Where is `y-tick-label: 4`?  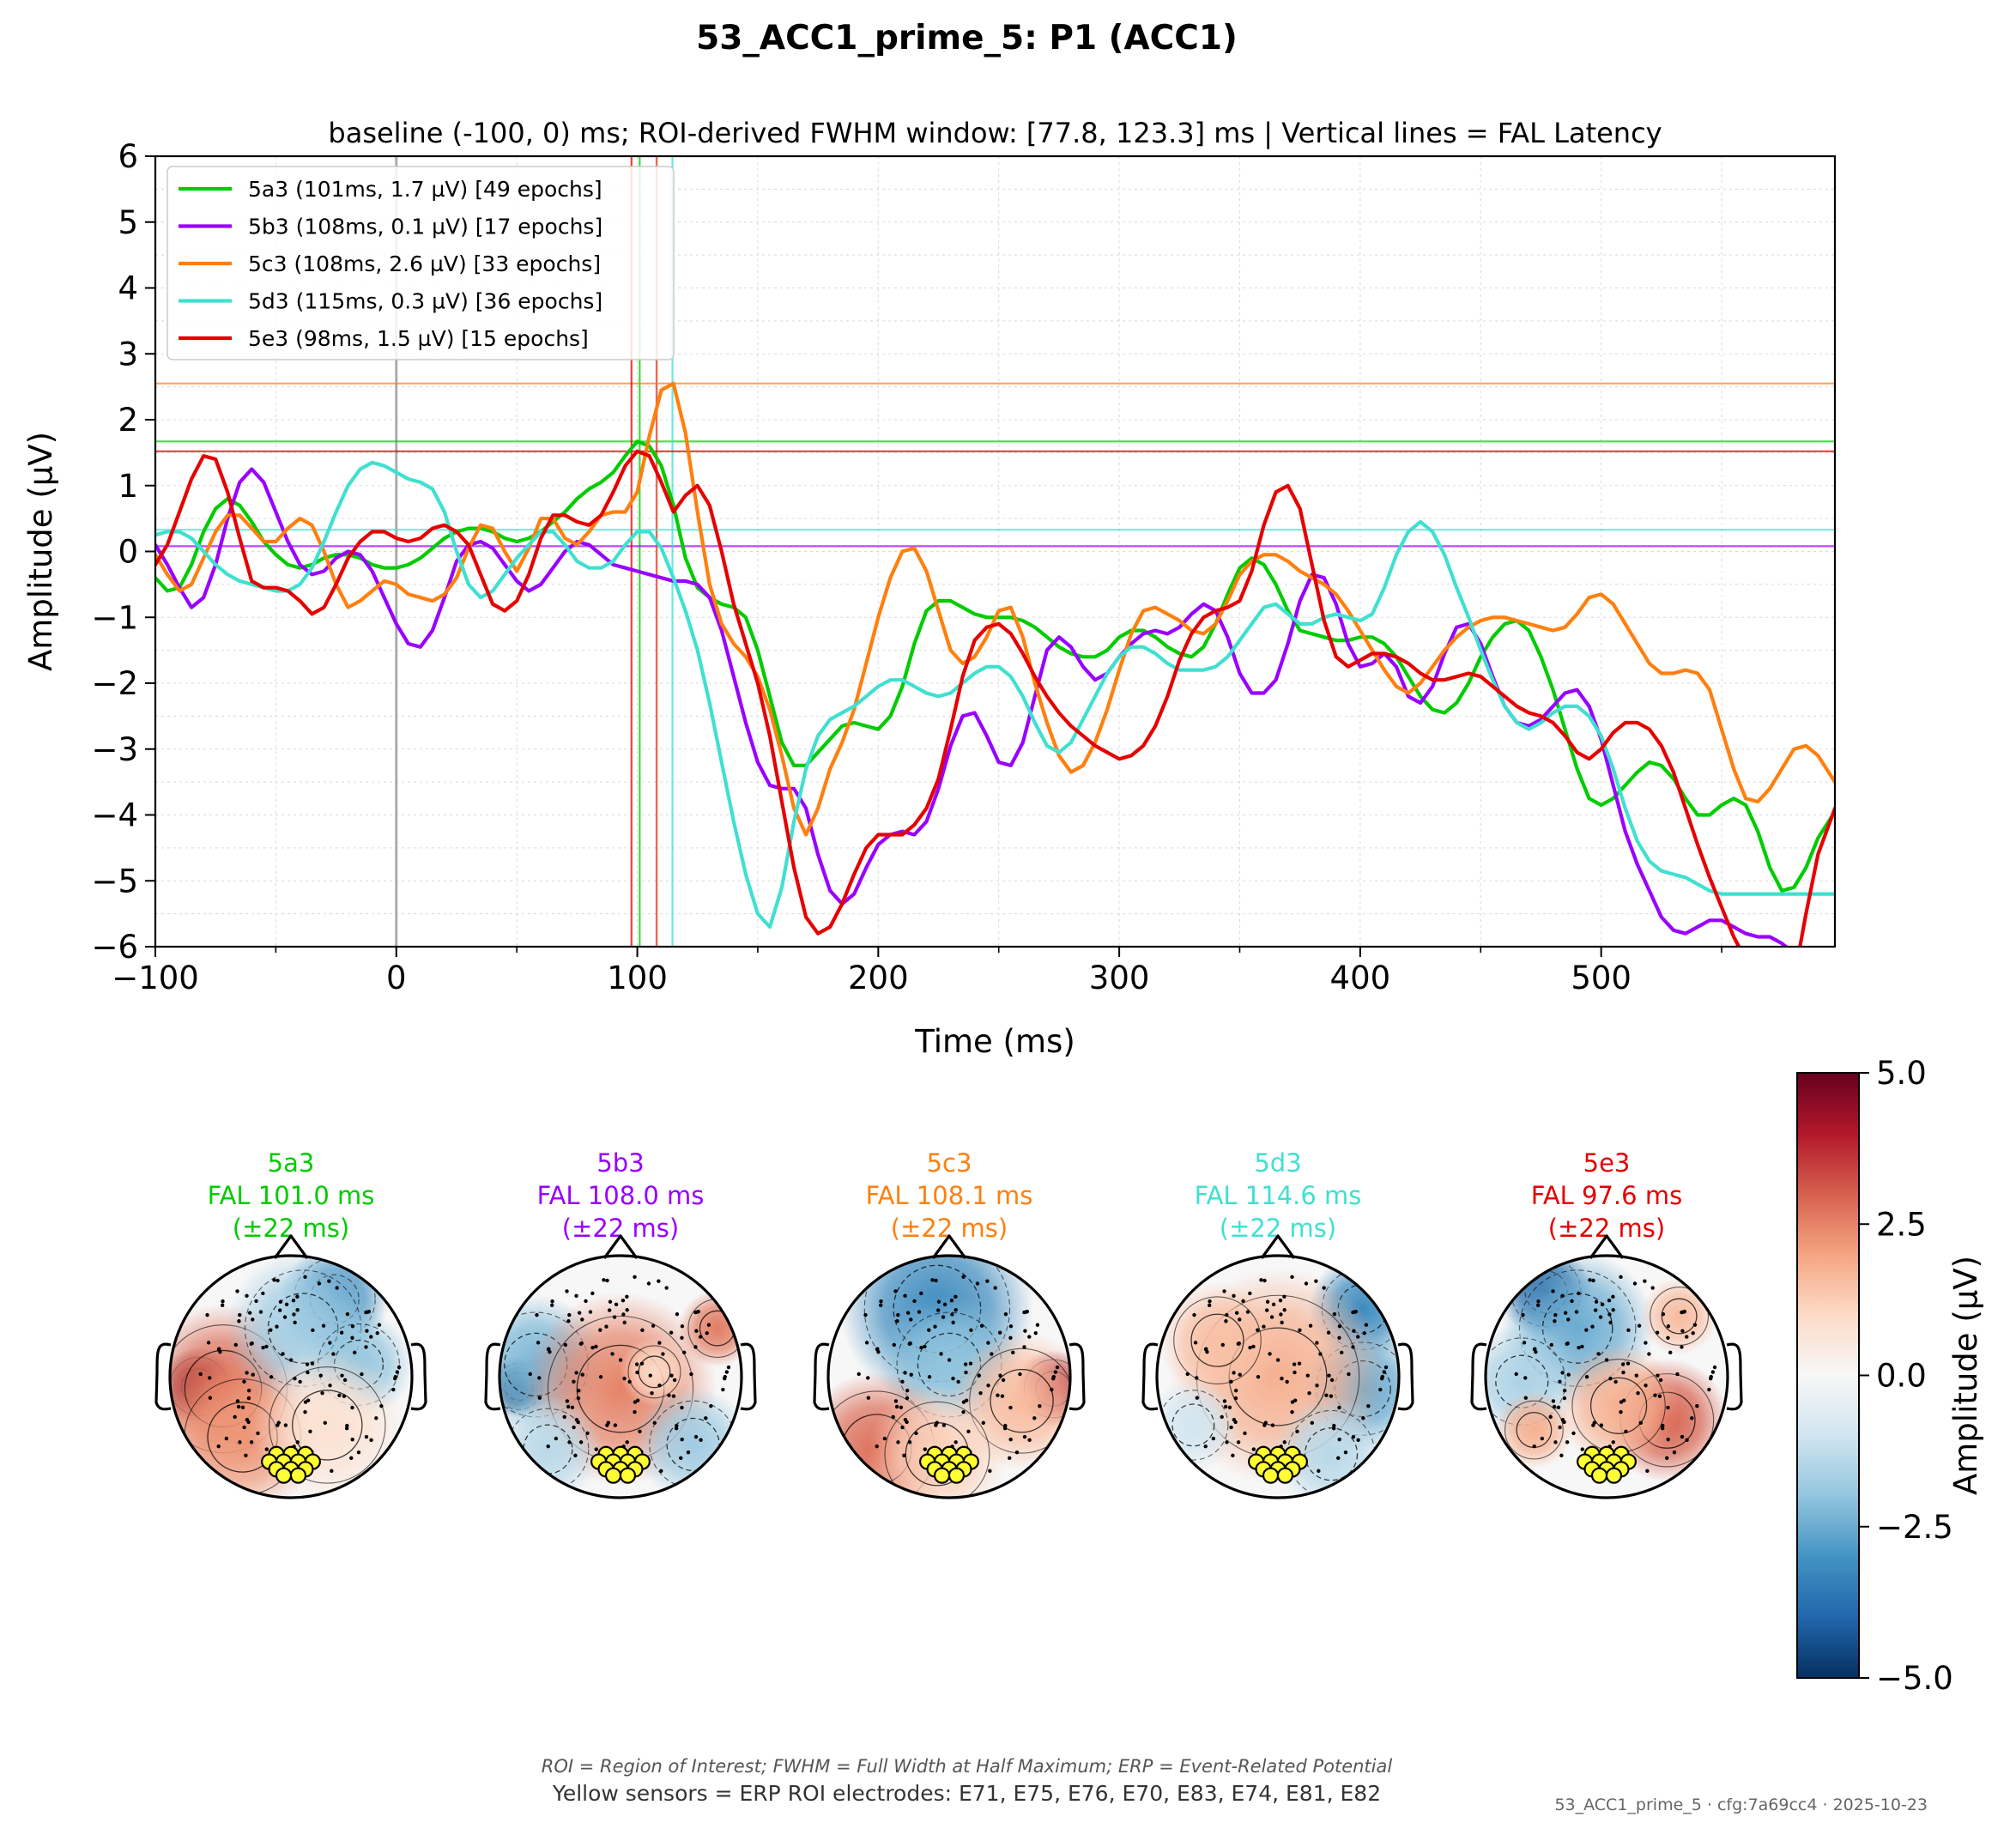
y-tick-label: 4 is located at coordinates (128, 288).